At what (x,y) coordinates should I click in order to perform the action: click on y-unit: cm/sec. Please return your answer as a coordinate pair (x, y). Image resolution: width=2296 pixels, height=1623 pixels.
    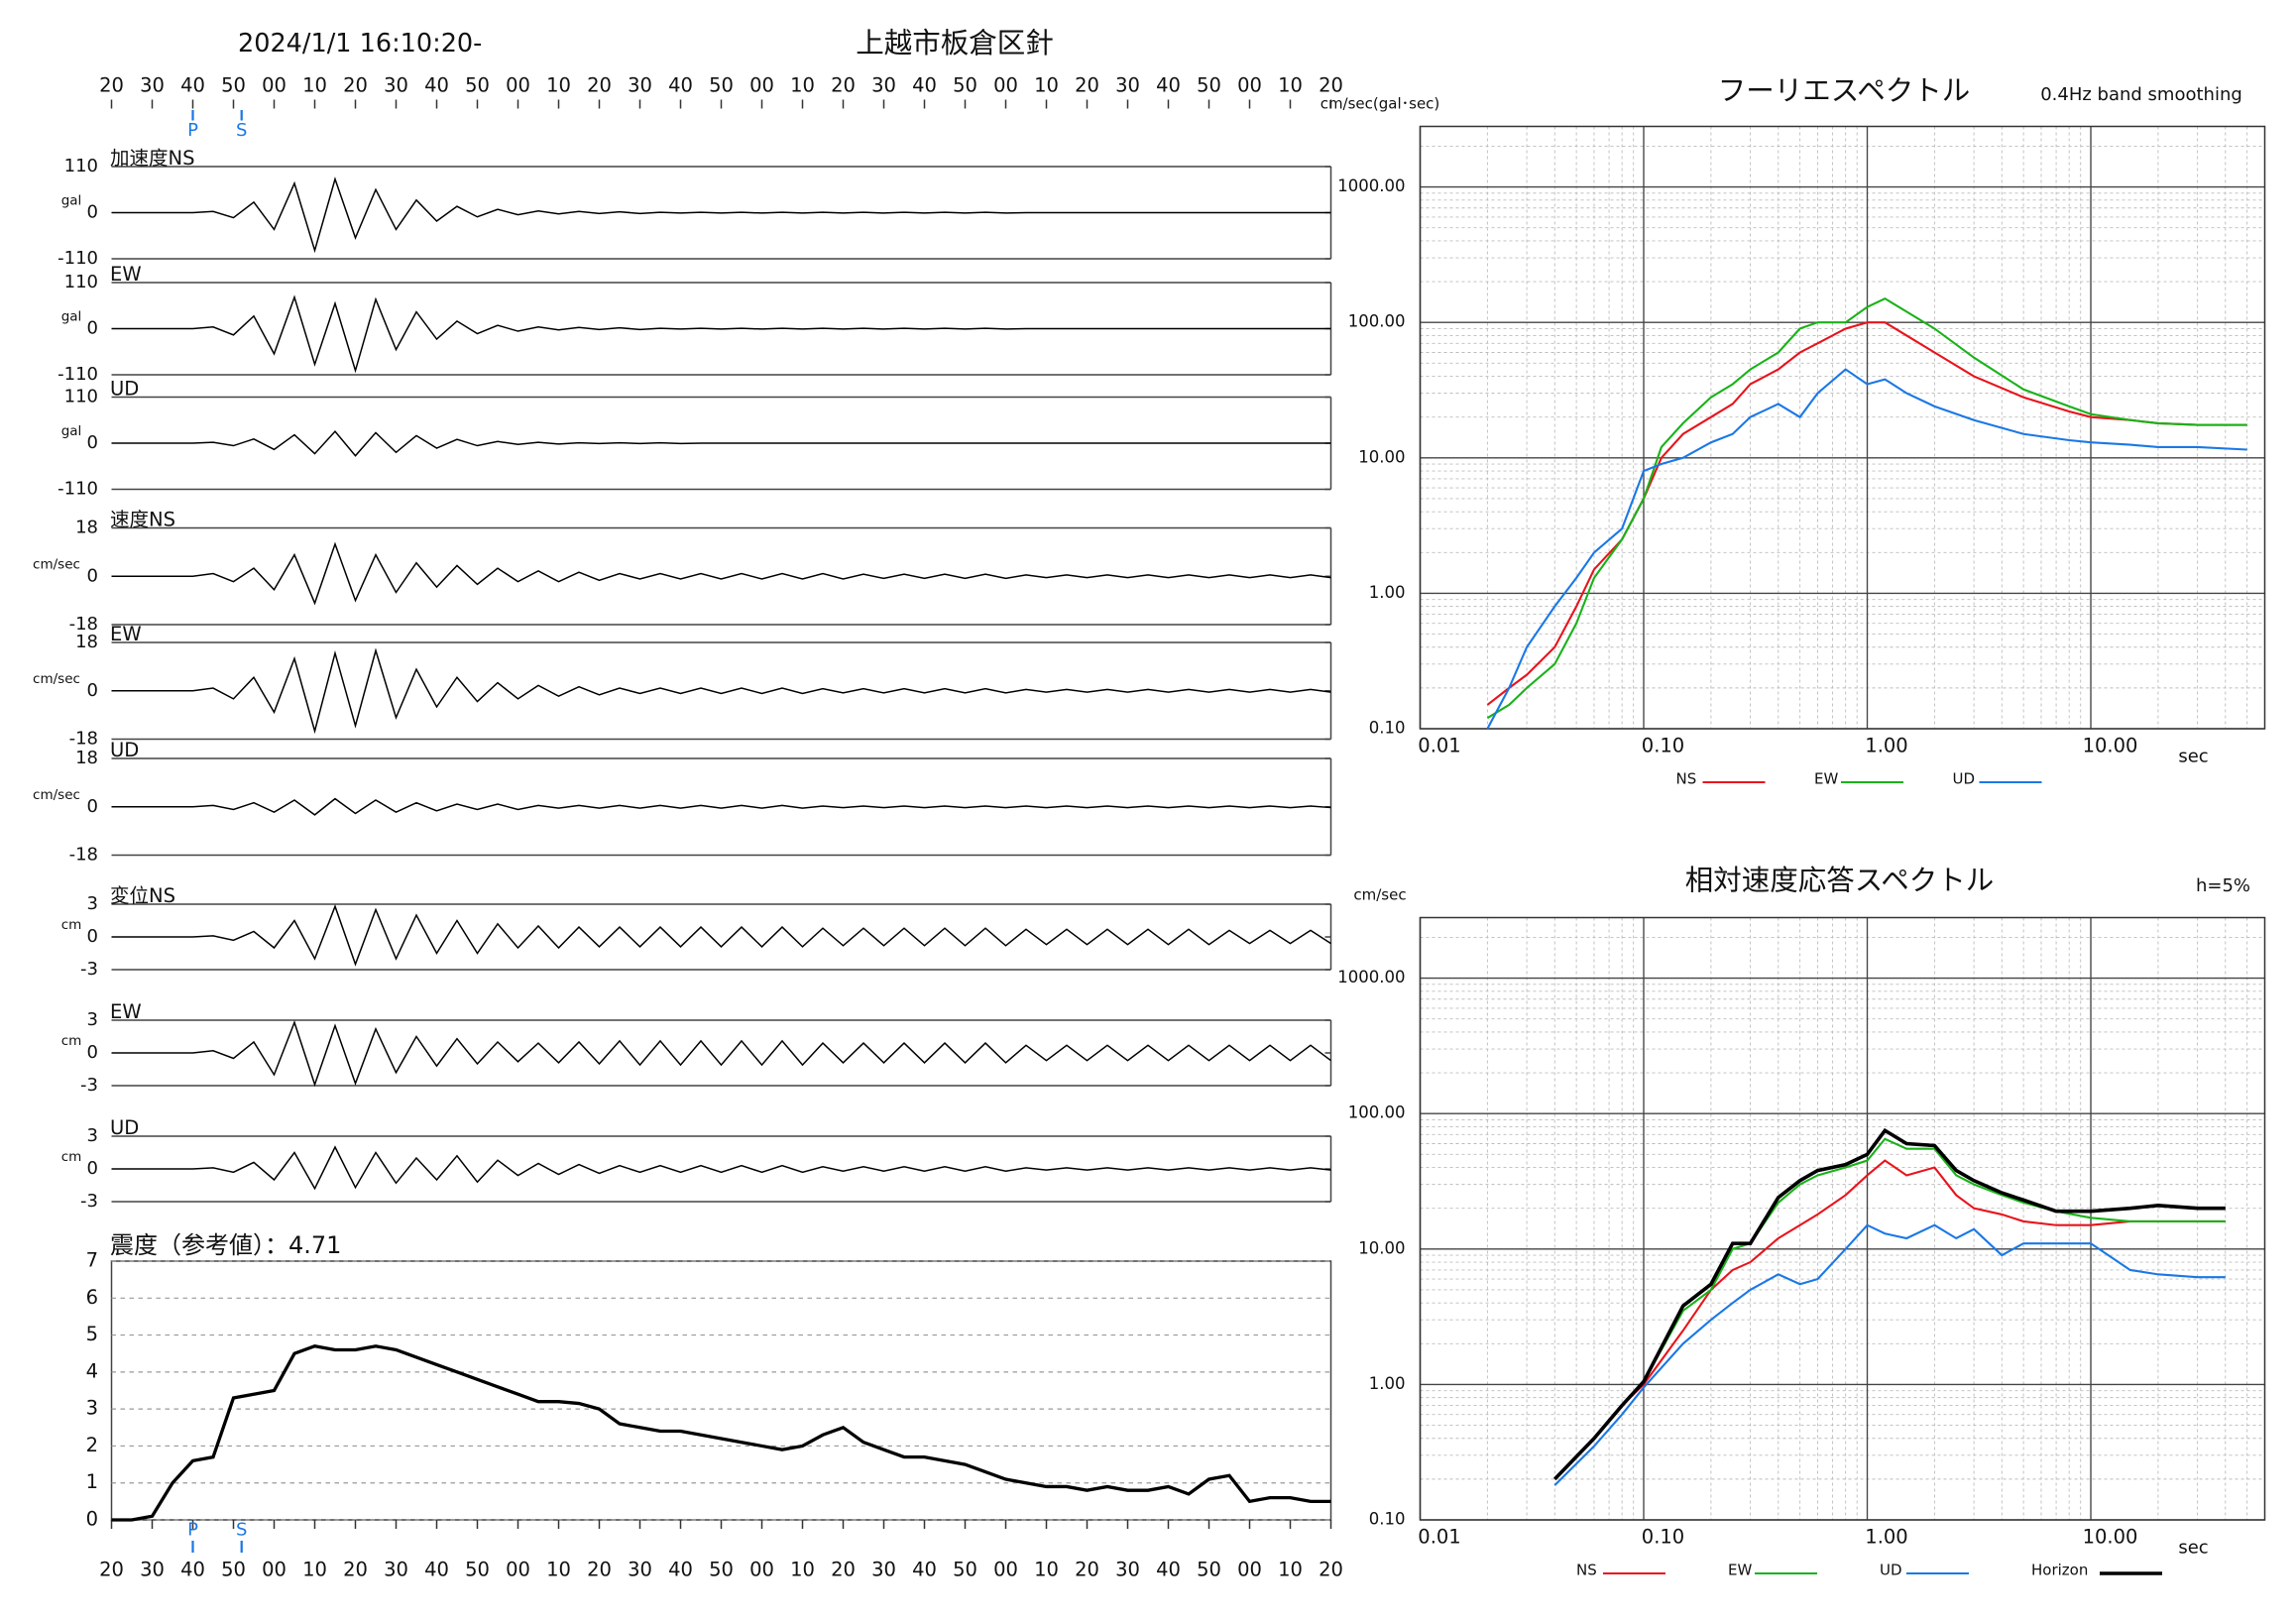
    Looking at the image, I should click on (1380, 895).